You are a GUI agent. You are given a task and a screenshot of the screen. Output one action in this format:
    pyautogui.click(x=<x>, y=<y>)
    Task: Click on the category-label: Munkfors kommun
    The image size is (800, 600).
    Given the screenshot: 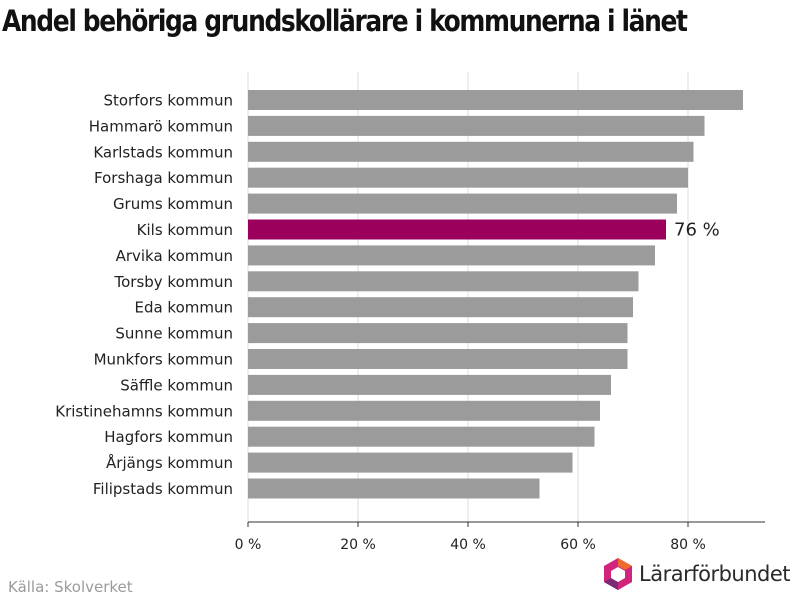 What is the action you would take?
    pyautogui.click(x=163, y=360)
    